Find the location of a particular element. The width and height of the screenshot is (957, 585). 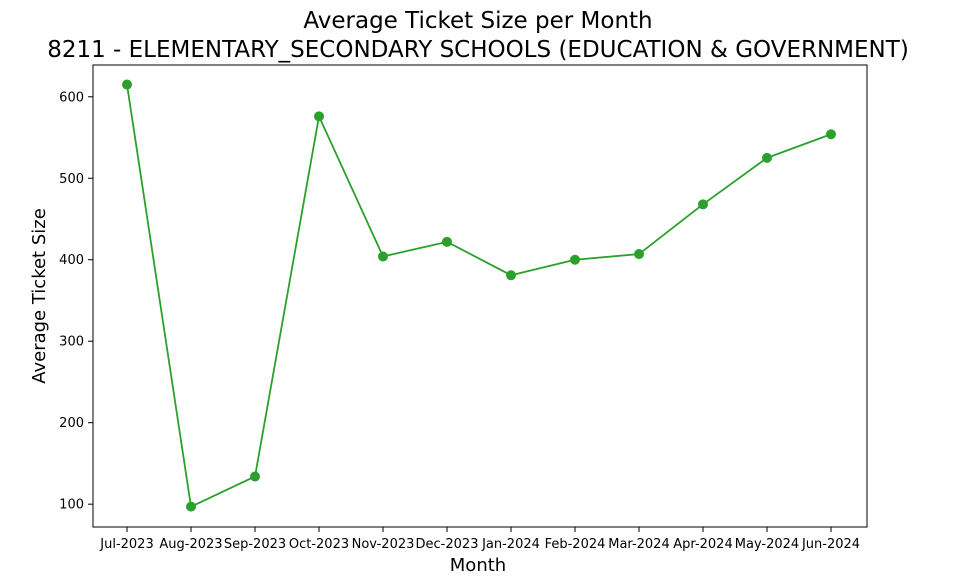

y-tick-label: 300 is located at coordinates (71, 342).